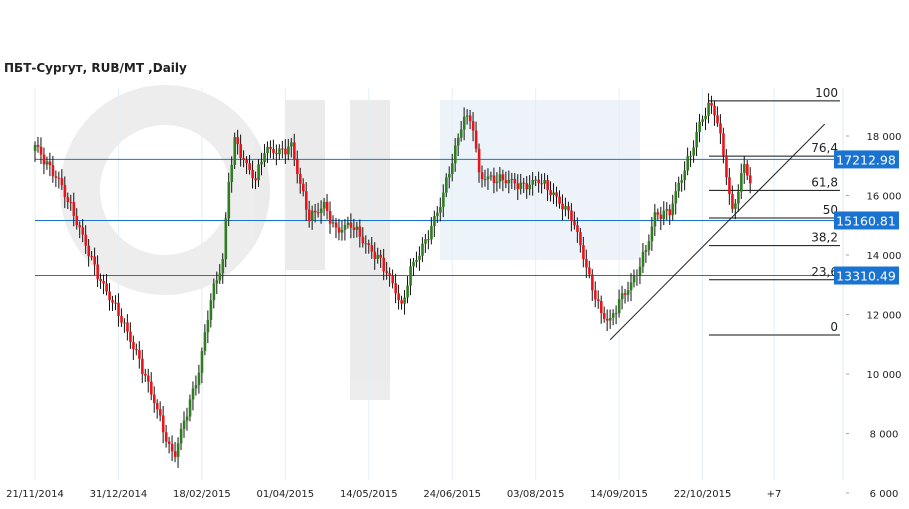  Describe the element at coordinates (369, 494) in the screenshot. I see `x-tick-label: 14/05/2015` at that location.